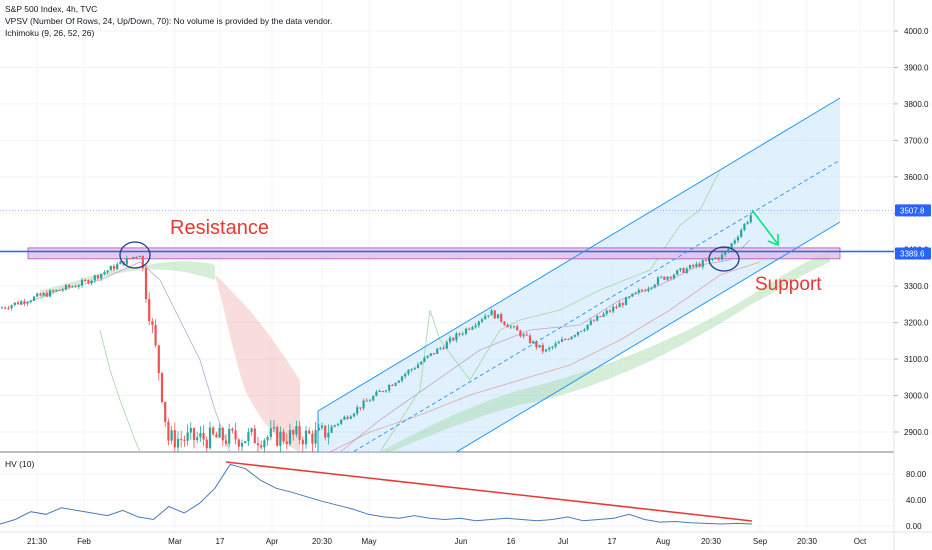 The width and height of the screenshot is (932, 550). Describe the element at coordinates (37, 541) in the screenshot. I see `time-tick-label: 21:30` at that location.